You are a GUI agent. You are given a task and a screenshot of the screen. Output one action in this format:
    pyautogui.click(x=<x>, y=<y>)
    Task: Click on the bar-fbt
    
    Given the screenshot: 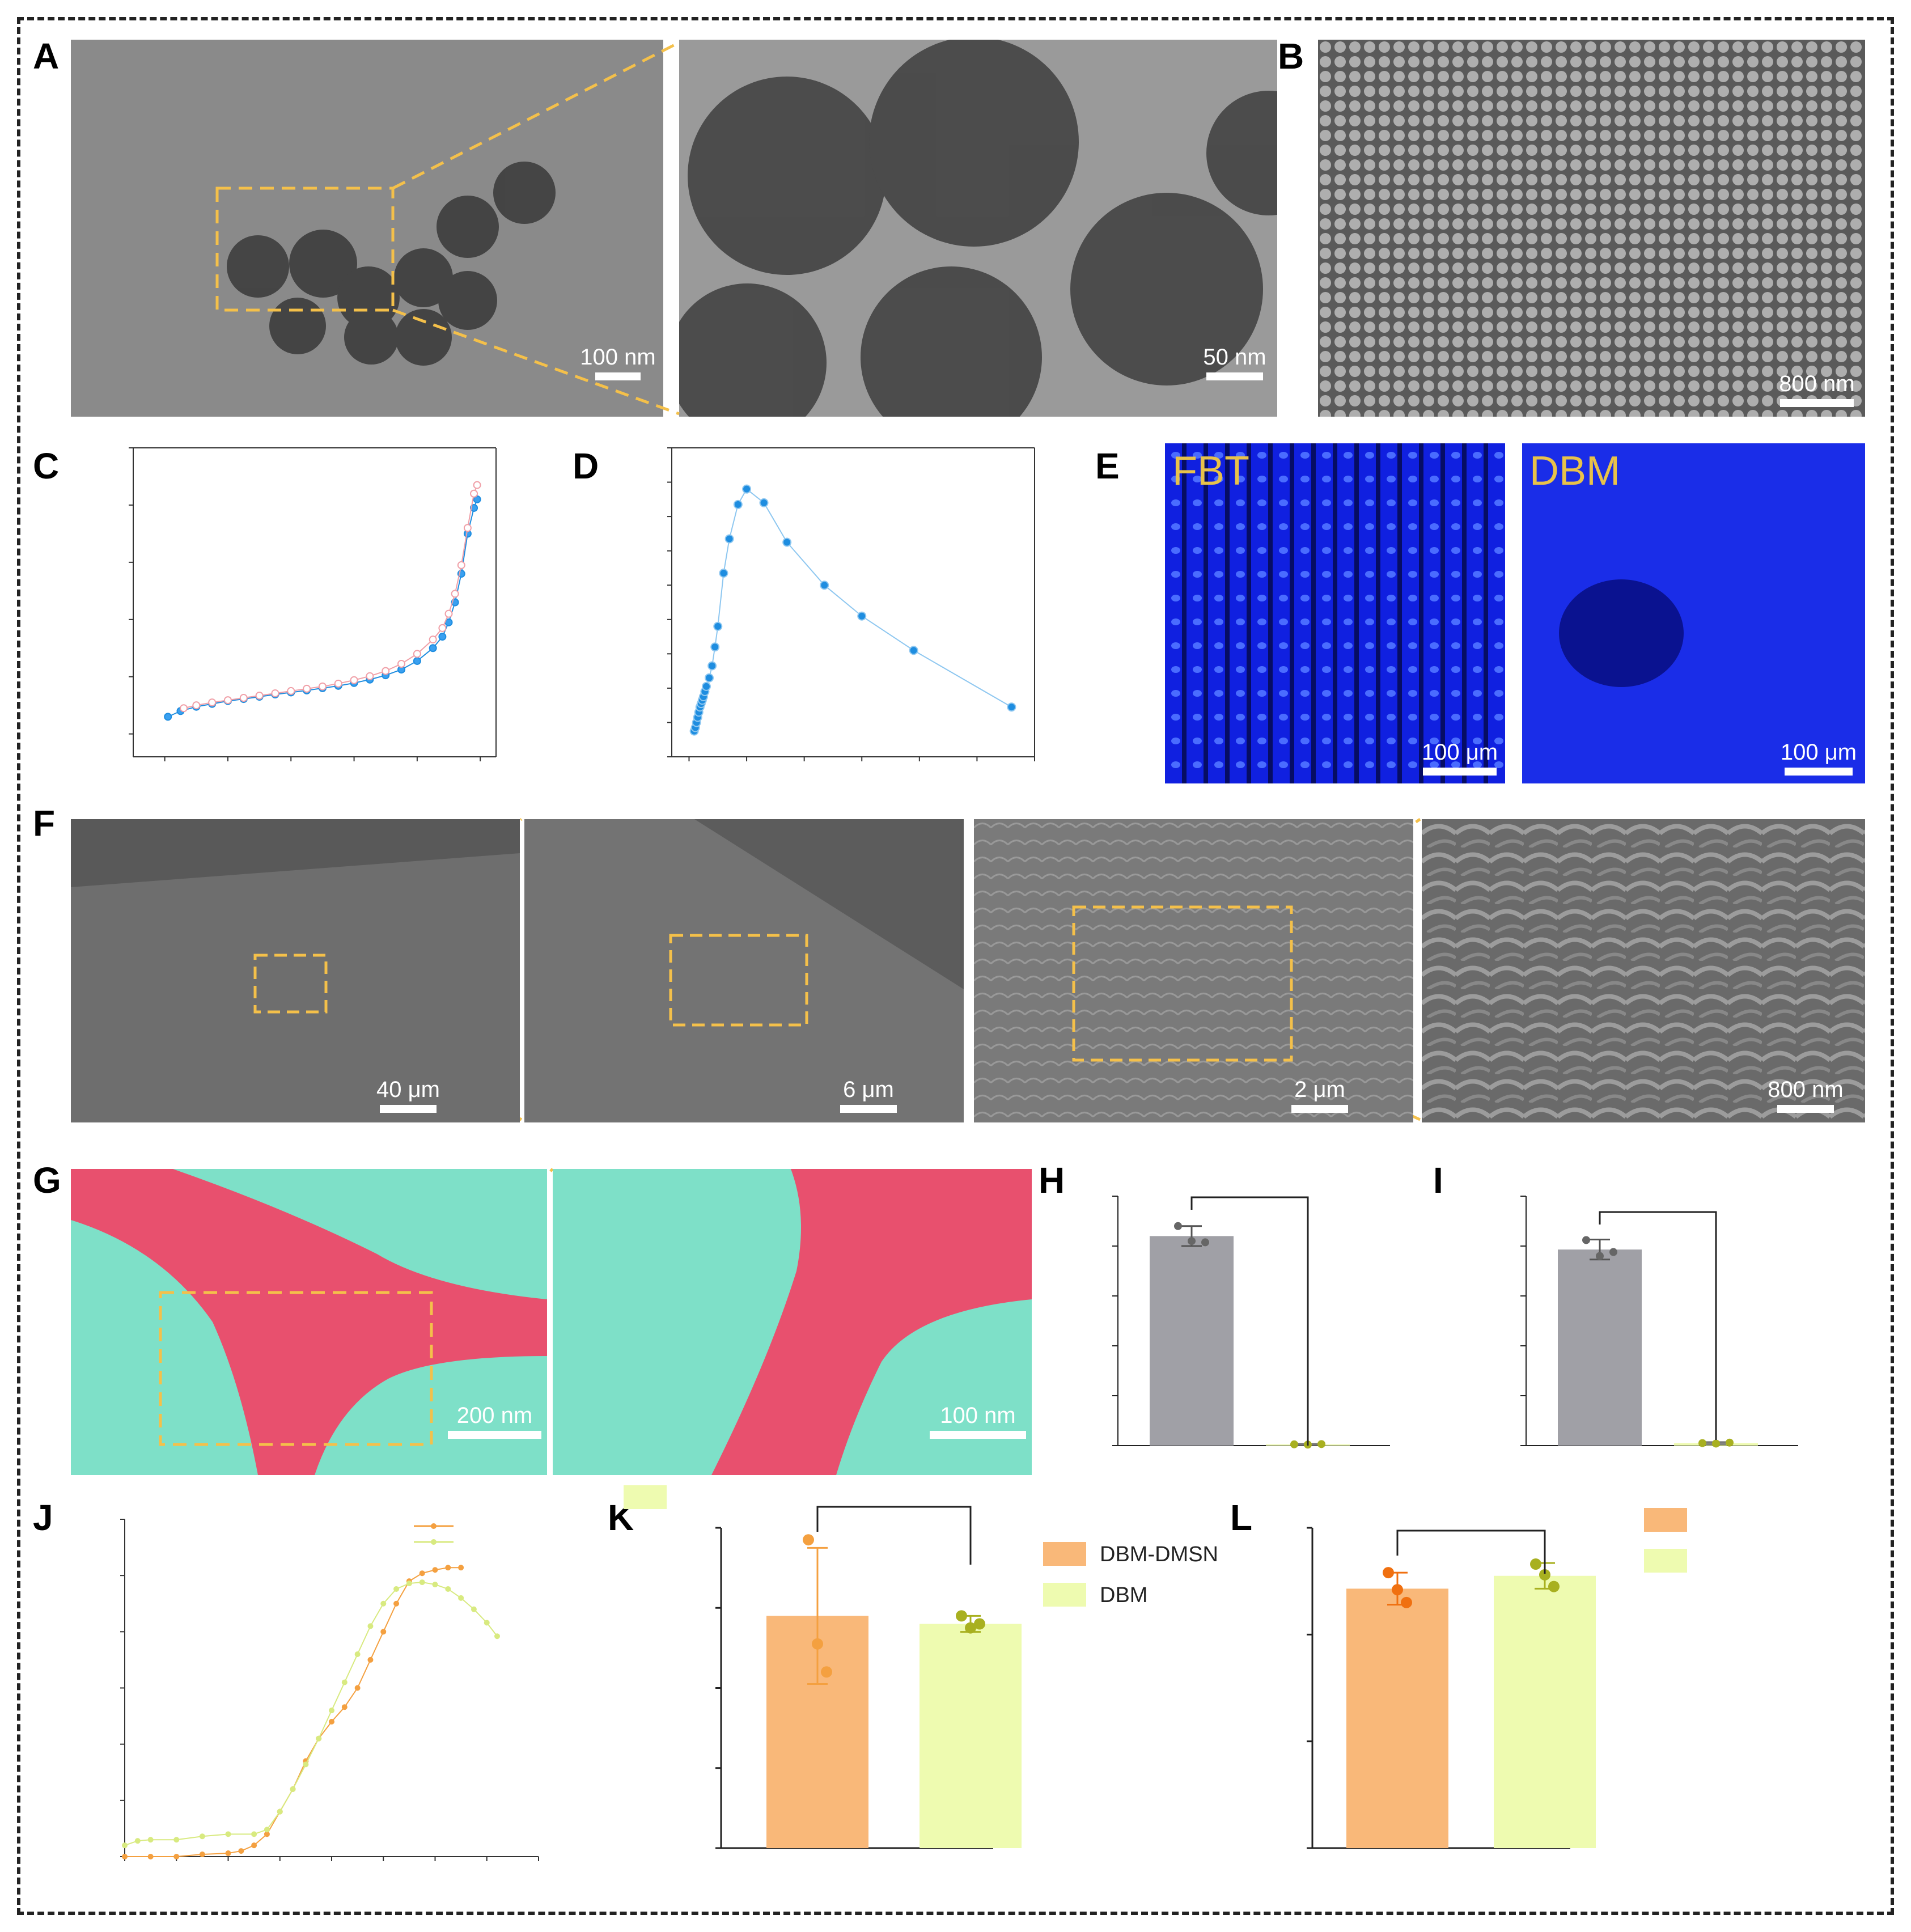 What is the action you would take?
    pyautogui.click(x=1192, y=1341)
    